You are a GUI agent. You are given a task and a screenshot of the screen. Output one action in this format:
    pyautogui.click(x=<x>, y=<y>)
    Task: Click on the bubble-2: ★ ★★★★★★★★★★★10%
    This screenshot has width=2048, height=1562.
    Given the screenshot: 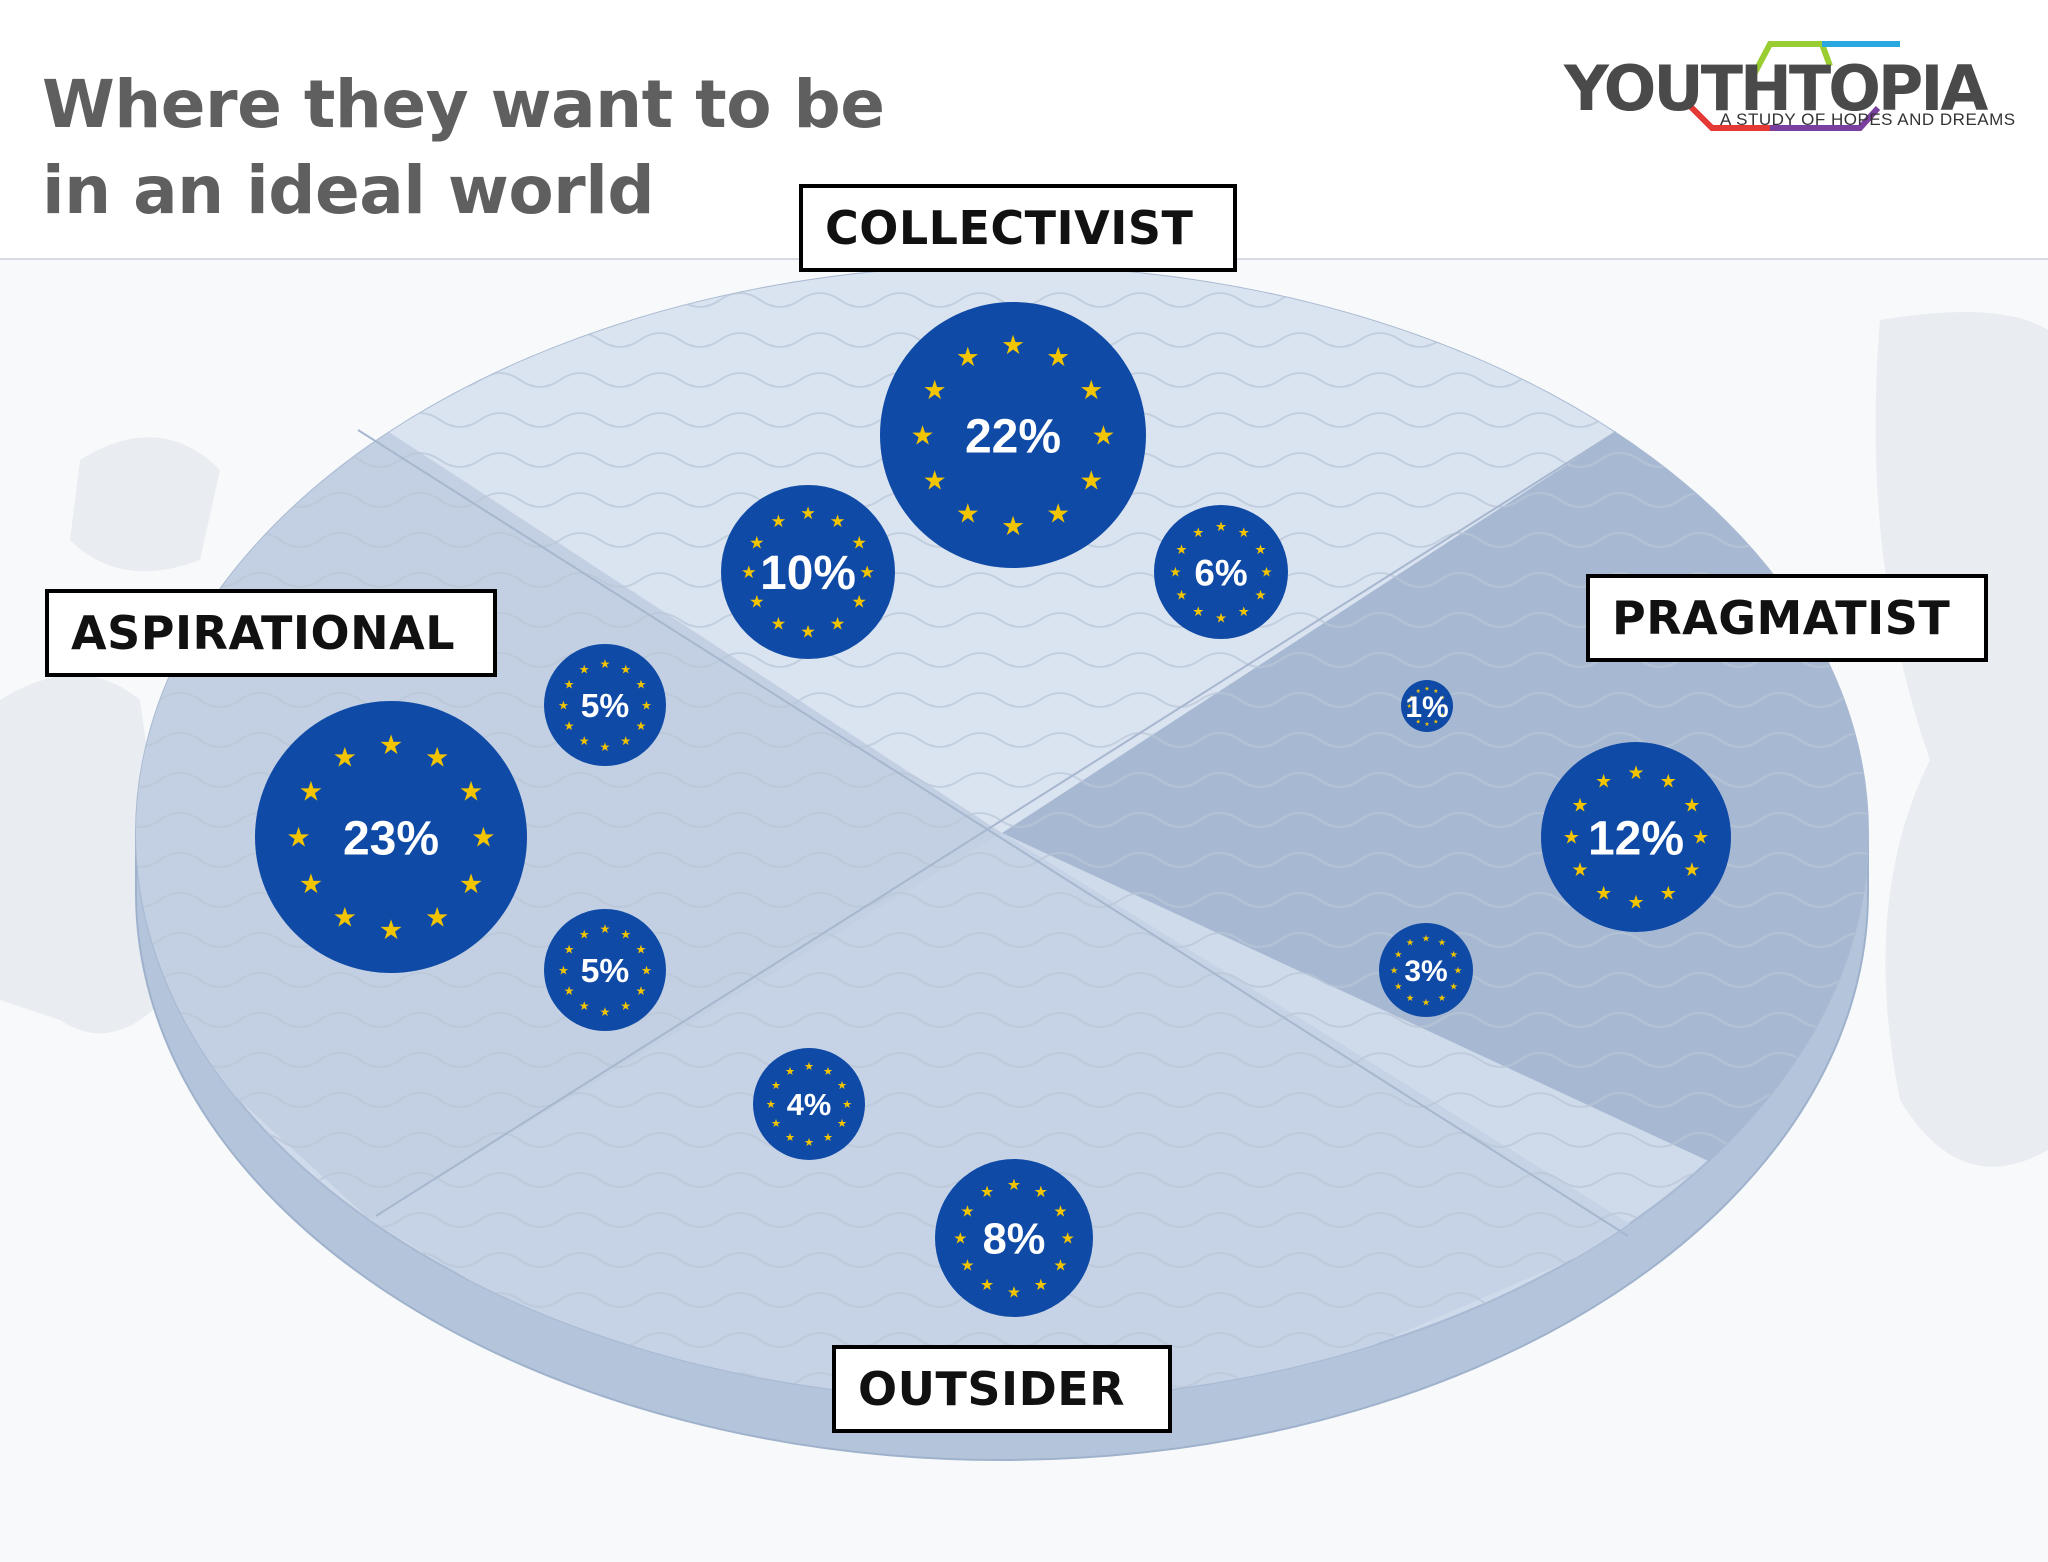 What is the action you would take?
    pyautogui.click(x=808, y=572)
    